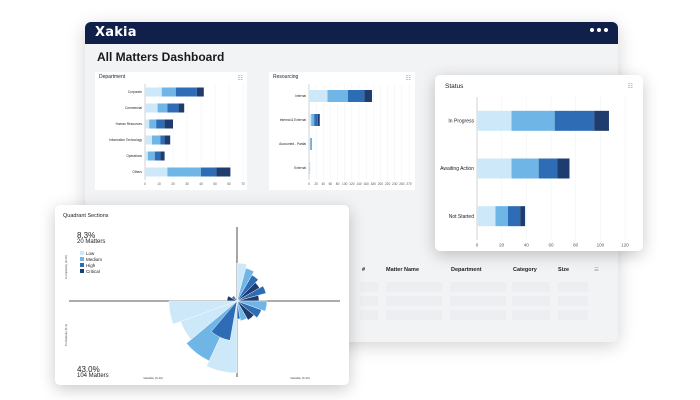  I want to click on quadrant-title: Quadrant Sections, so click(86, 216).